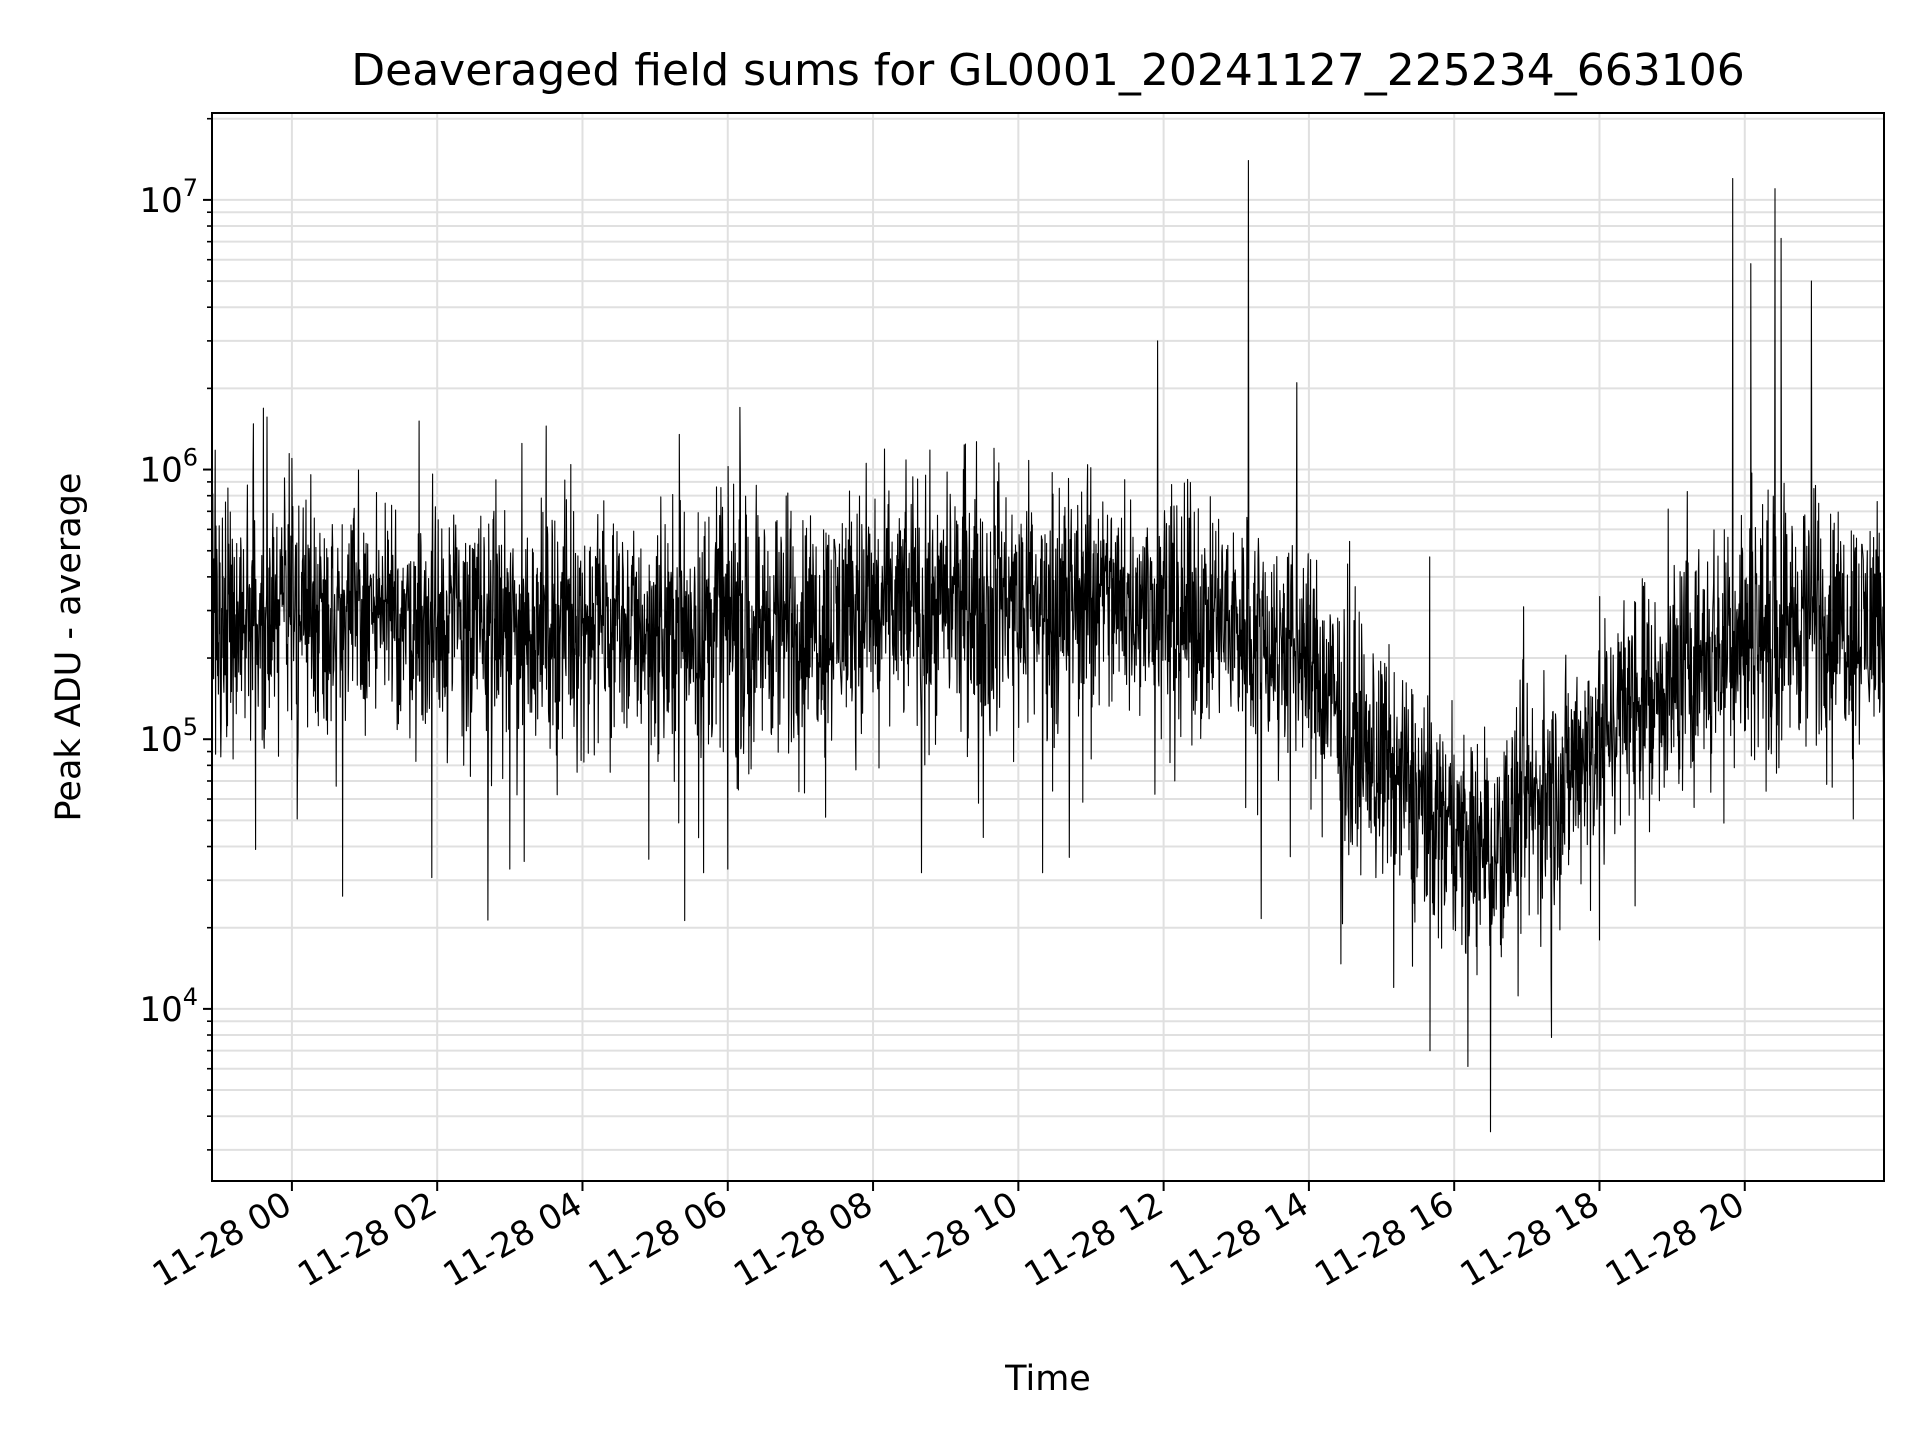  Describe the element at coordinates (69, 647) in the screenshot. I see `y-axis-label: Peak ADU - average` at that location.